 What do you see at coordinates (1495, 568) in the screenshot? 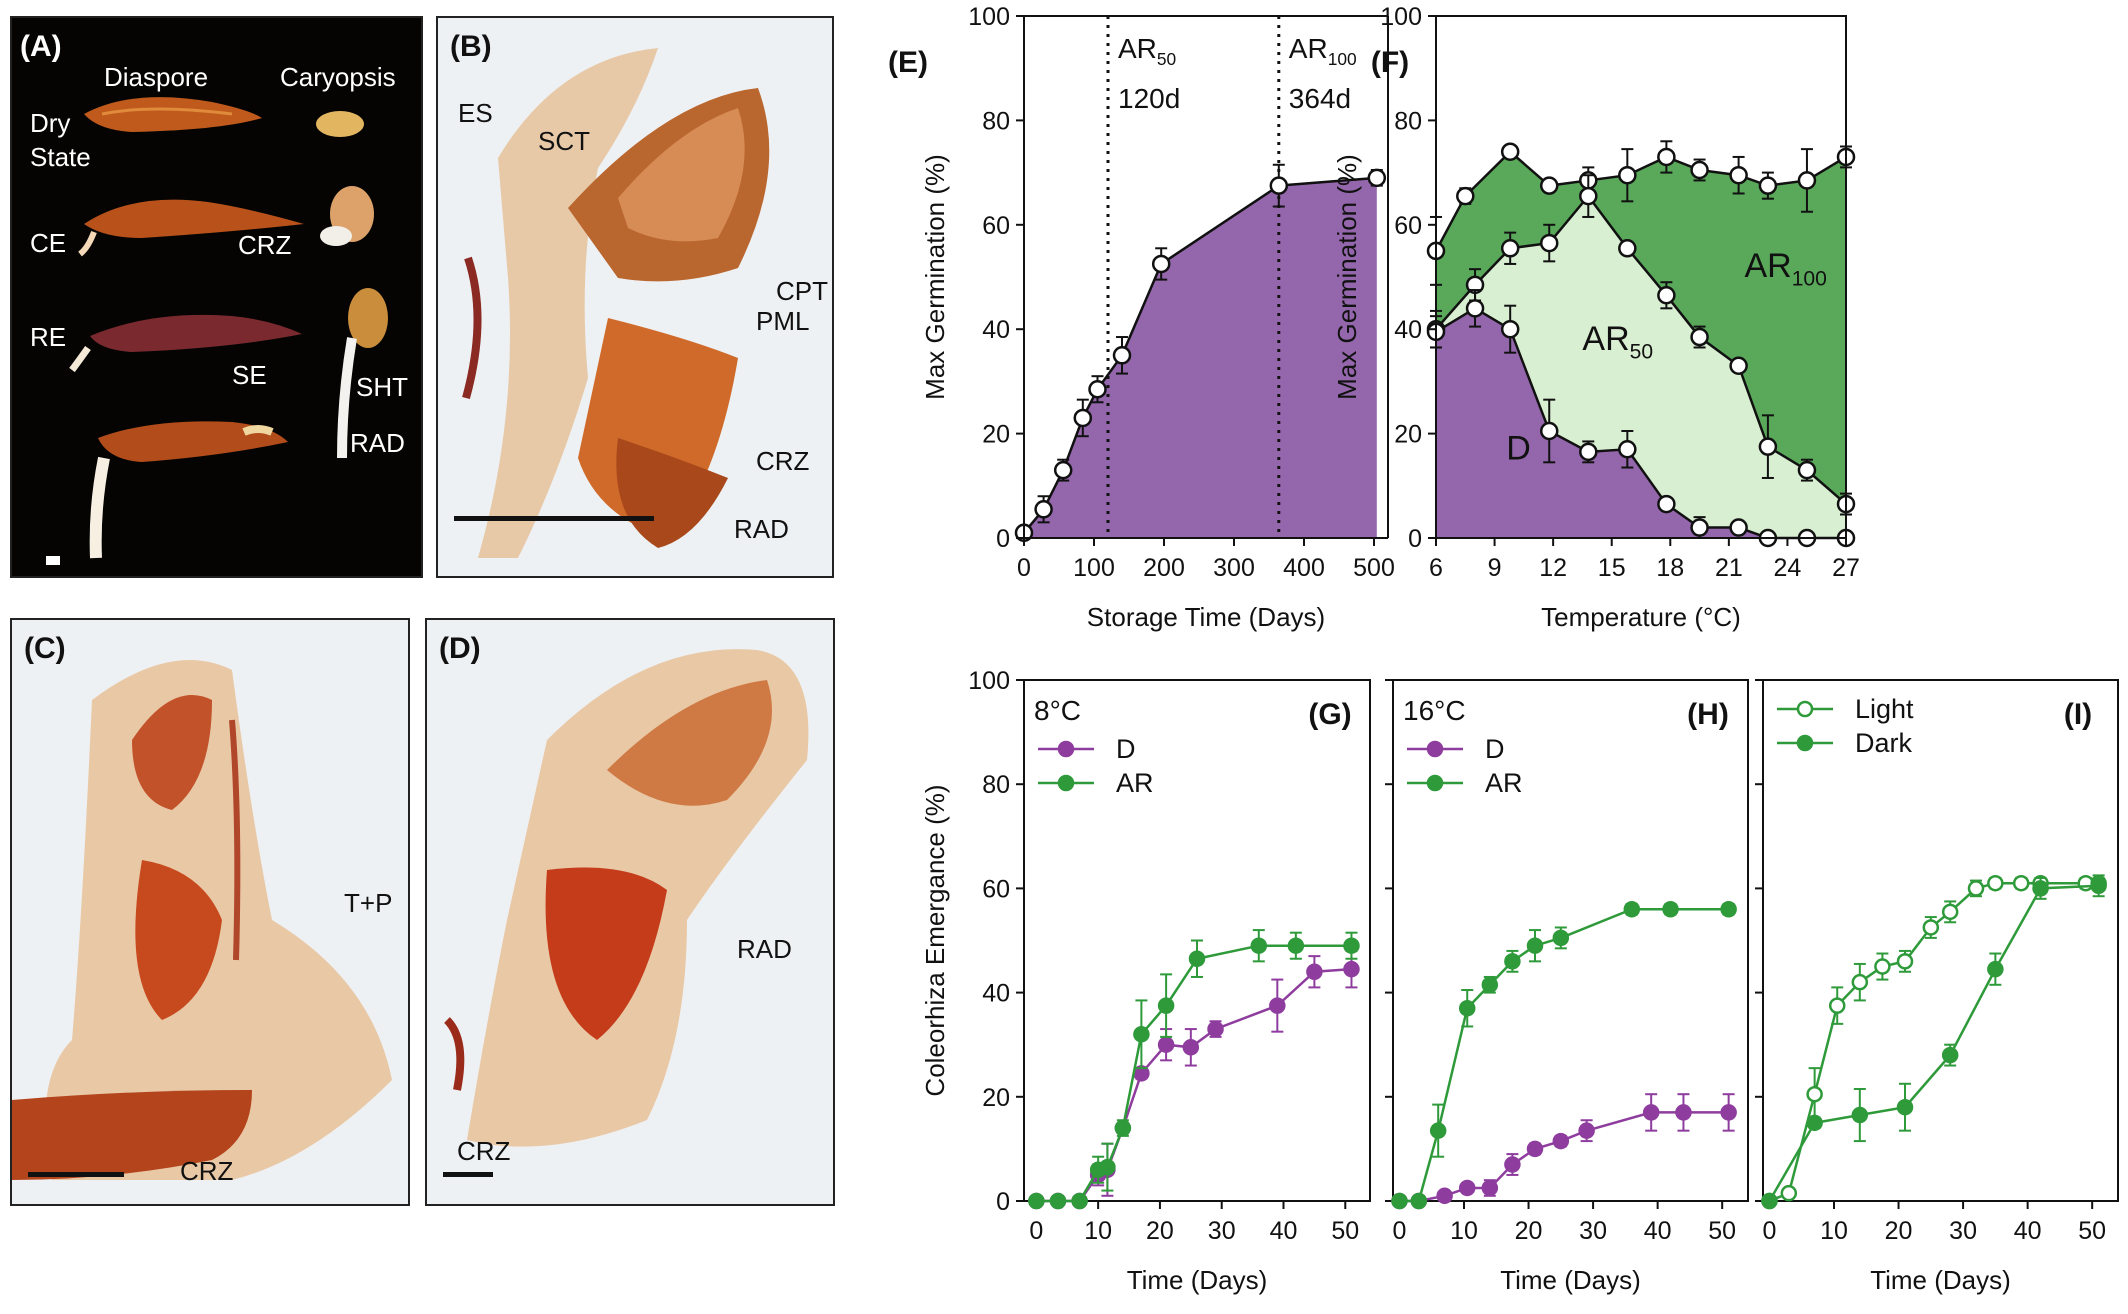
I see `panel-f-x-tick-label: 9` at bounding box center [1495, 568].